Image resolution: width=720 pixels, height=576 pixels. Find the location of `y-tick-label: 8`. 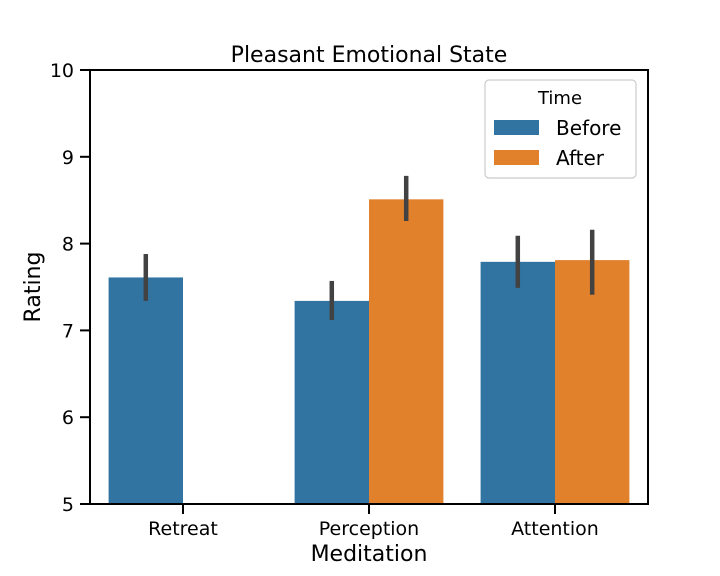

y-tick-label: 8 is located at coordinates (68, 245).